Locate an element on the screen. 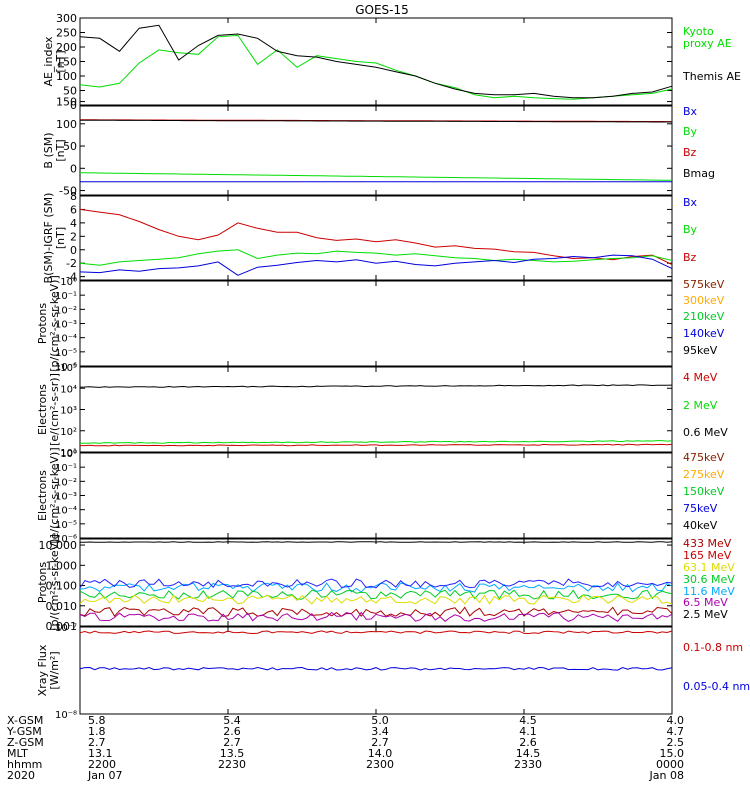 Image resolution: width=750 pixels, height=800 pixels. legend-entry-prot1: 210keV is located at coordinates (704, 316).